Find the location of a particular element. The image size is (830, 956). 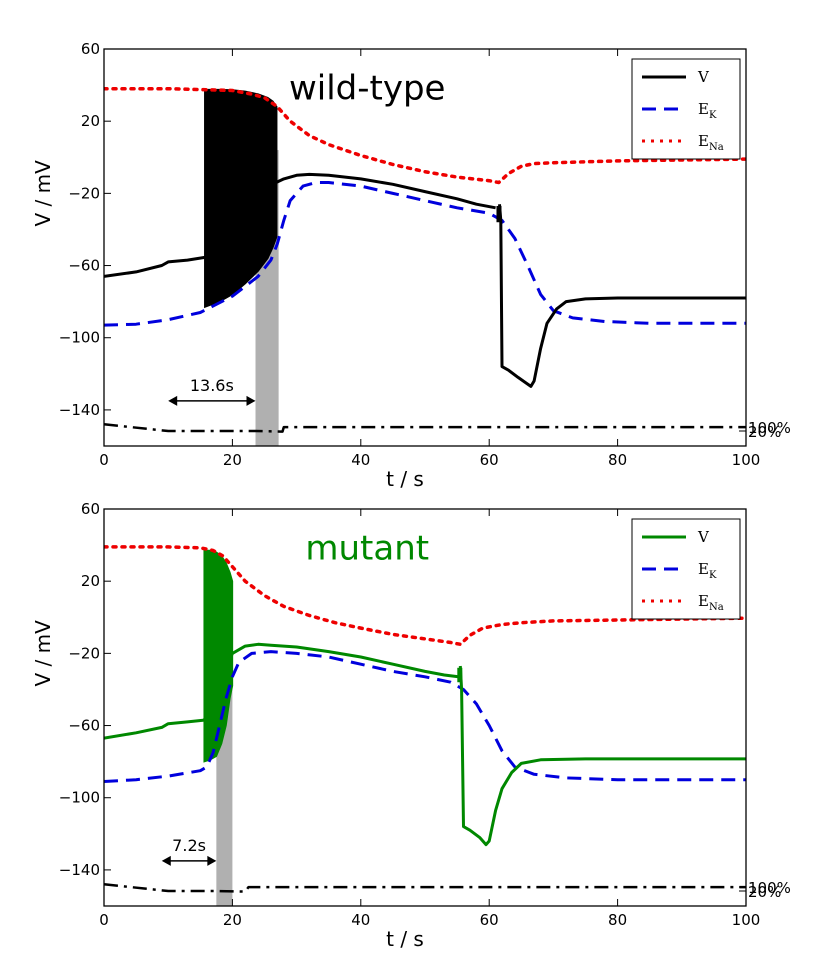

annotation-label: 7.2s is located at coordinates (189, 845).